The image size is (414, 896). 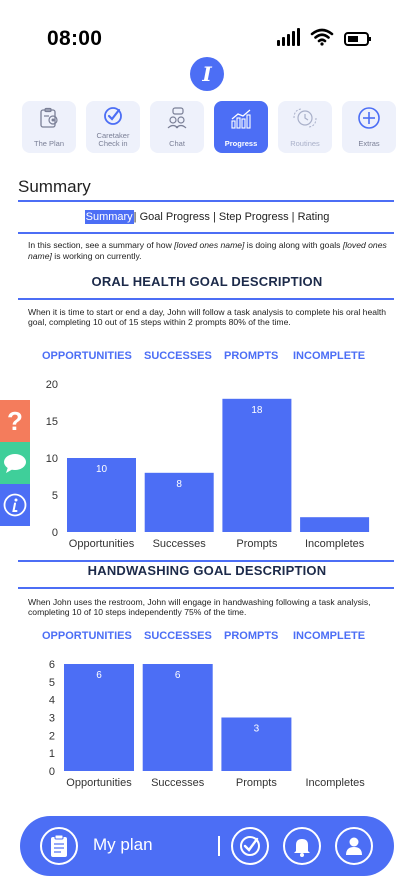 I want to click on tab-the-plan: The Plan, so click(x=49, y=127).